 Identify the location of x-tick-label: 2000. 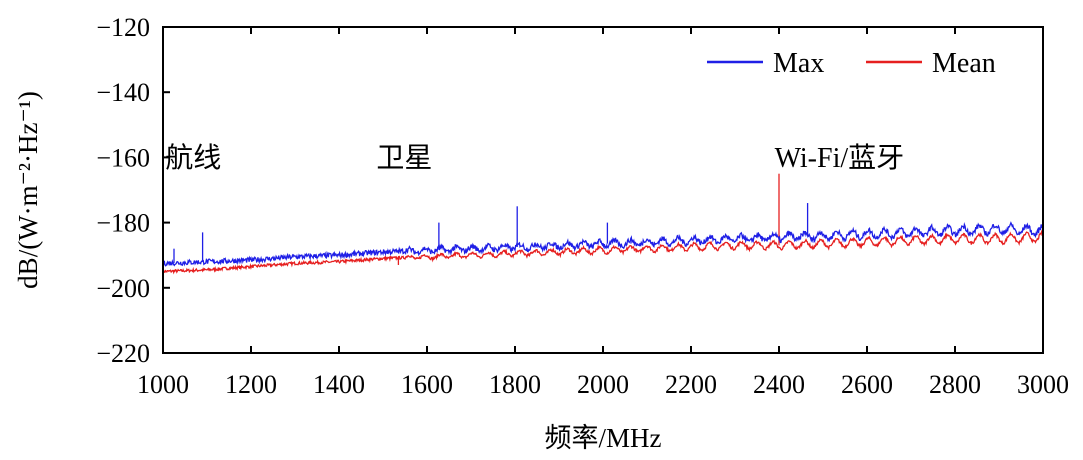
(603, 384).